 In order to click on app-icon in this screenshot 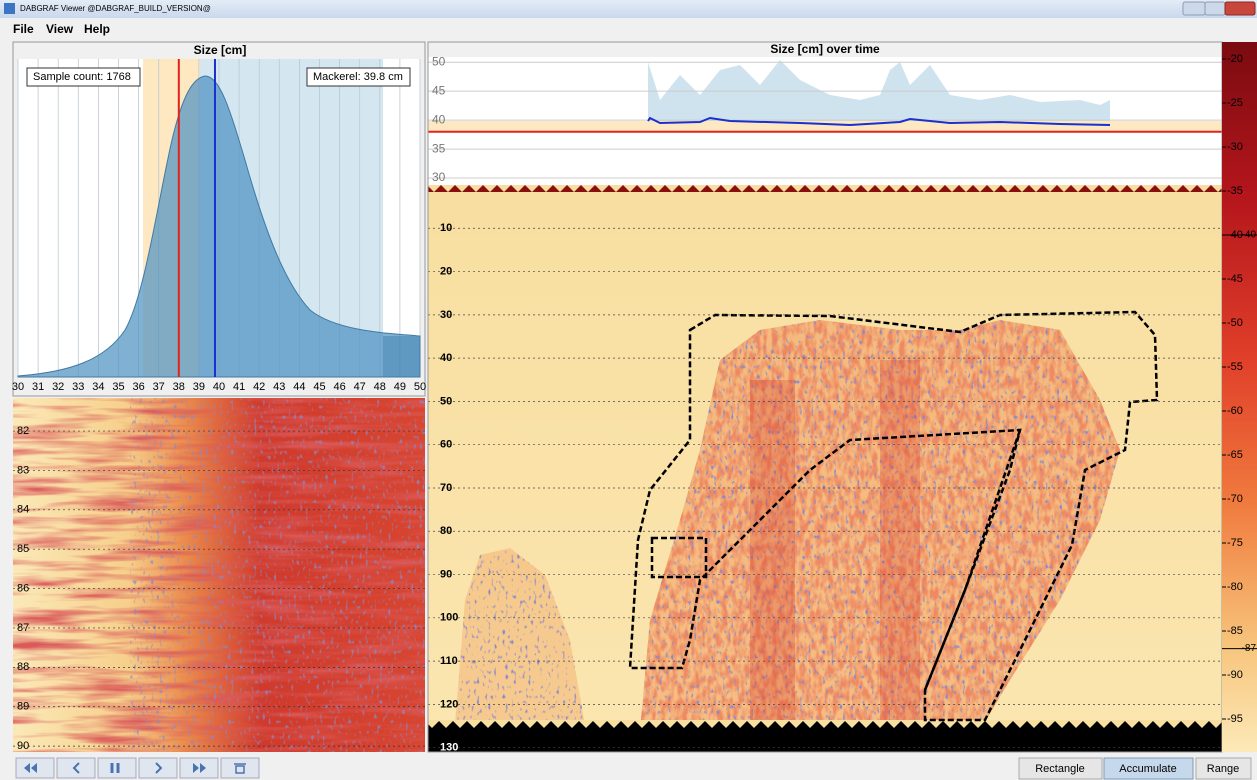, I will do `click(9, 8)`.